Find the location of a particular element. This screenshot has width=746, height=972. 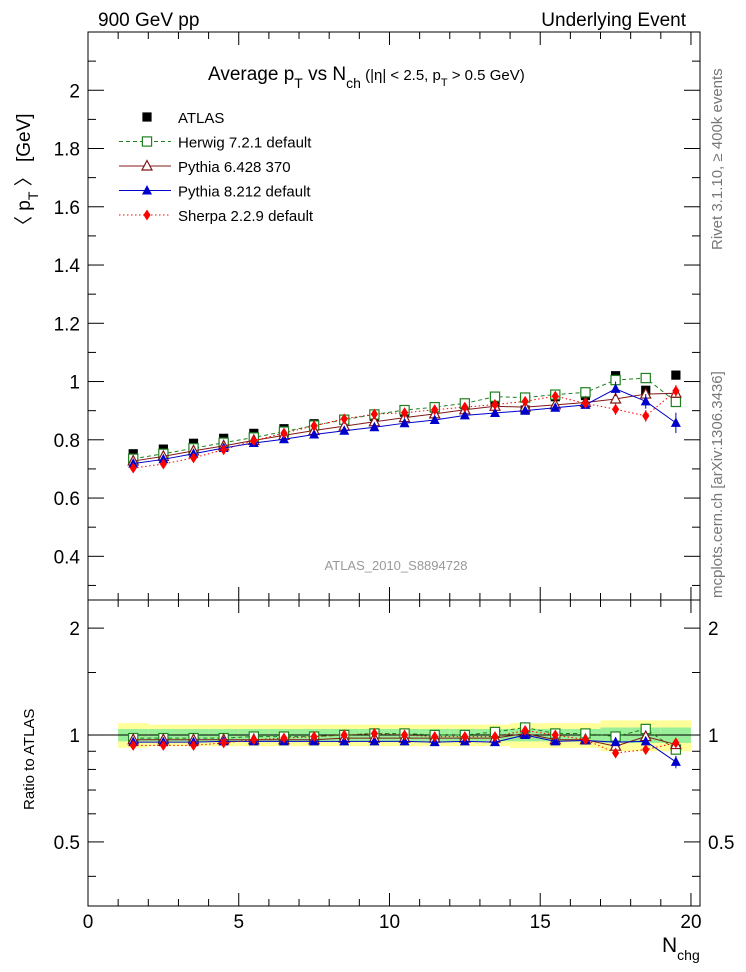

legend-label-pythia-8-212-default: Pythia 8.212 default is located at coordinates (244, 192).